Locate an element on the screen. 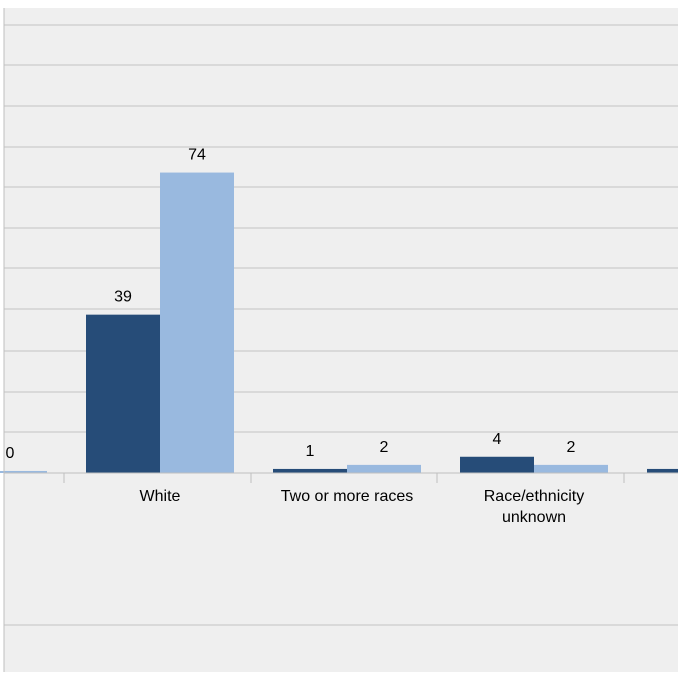 This screenshot has height=677, width=678. bar-s1-c0 is located at coordinates (23, 471).